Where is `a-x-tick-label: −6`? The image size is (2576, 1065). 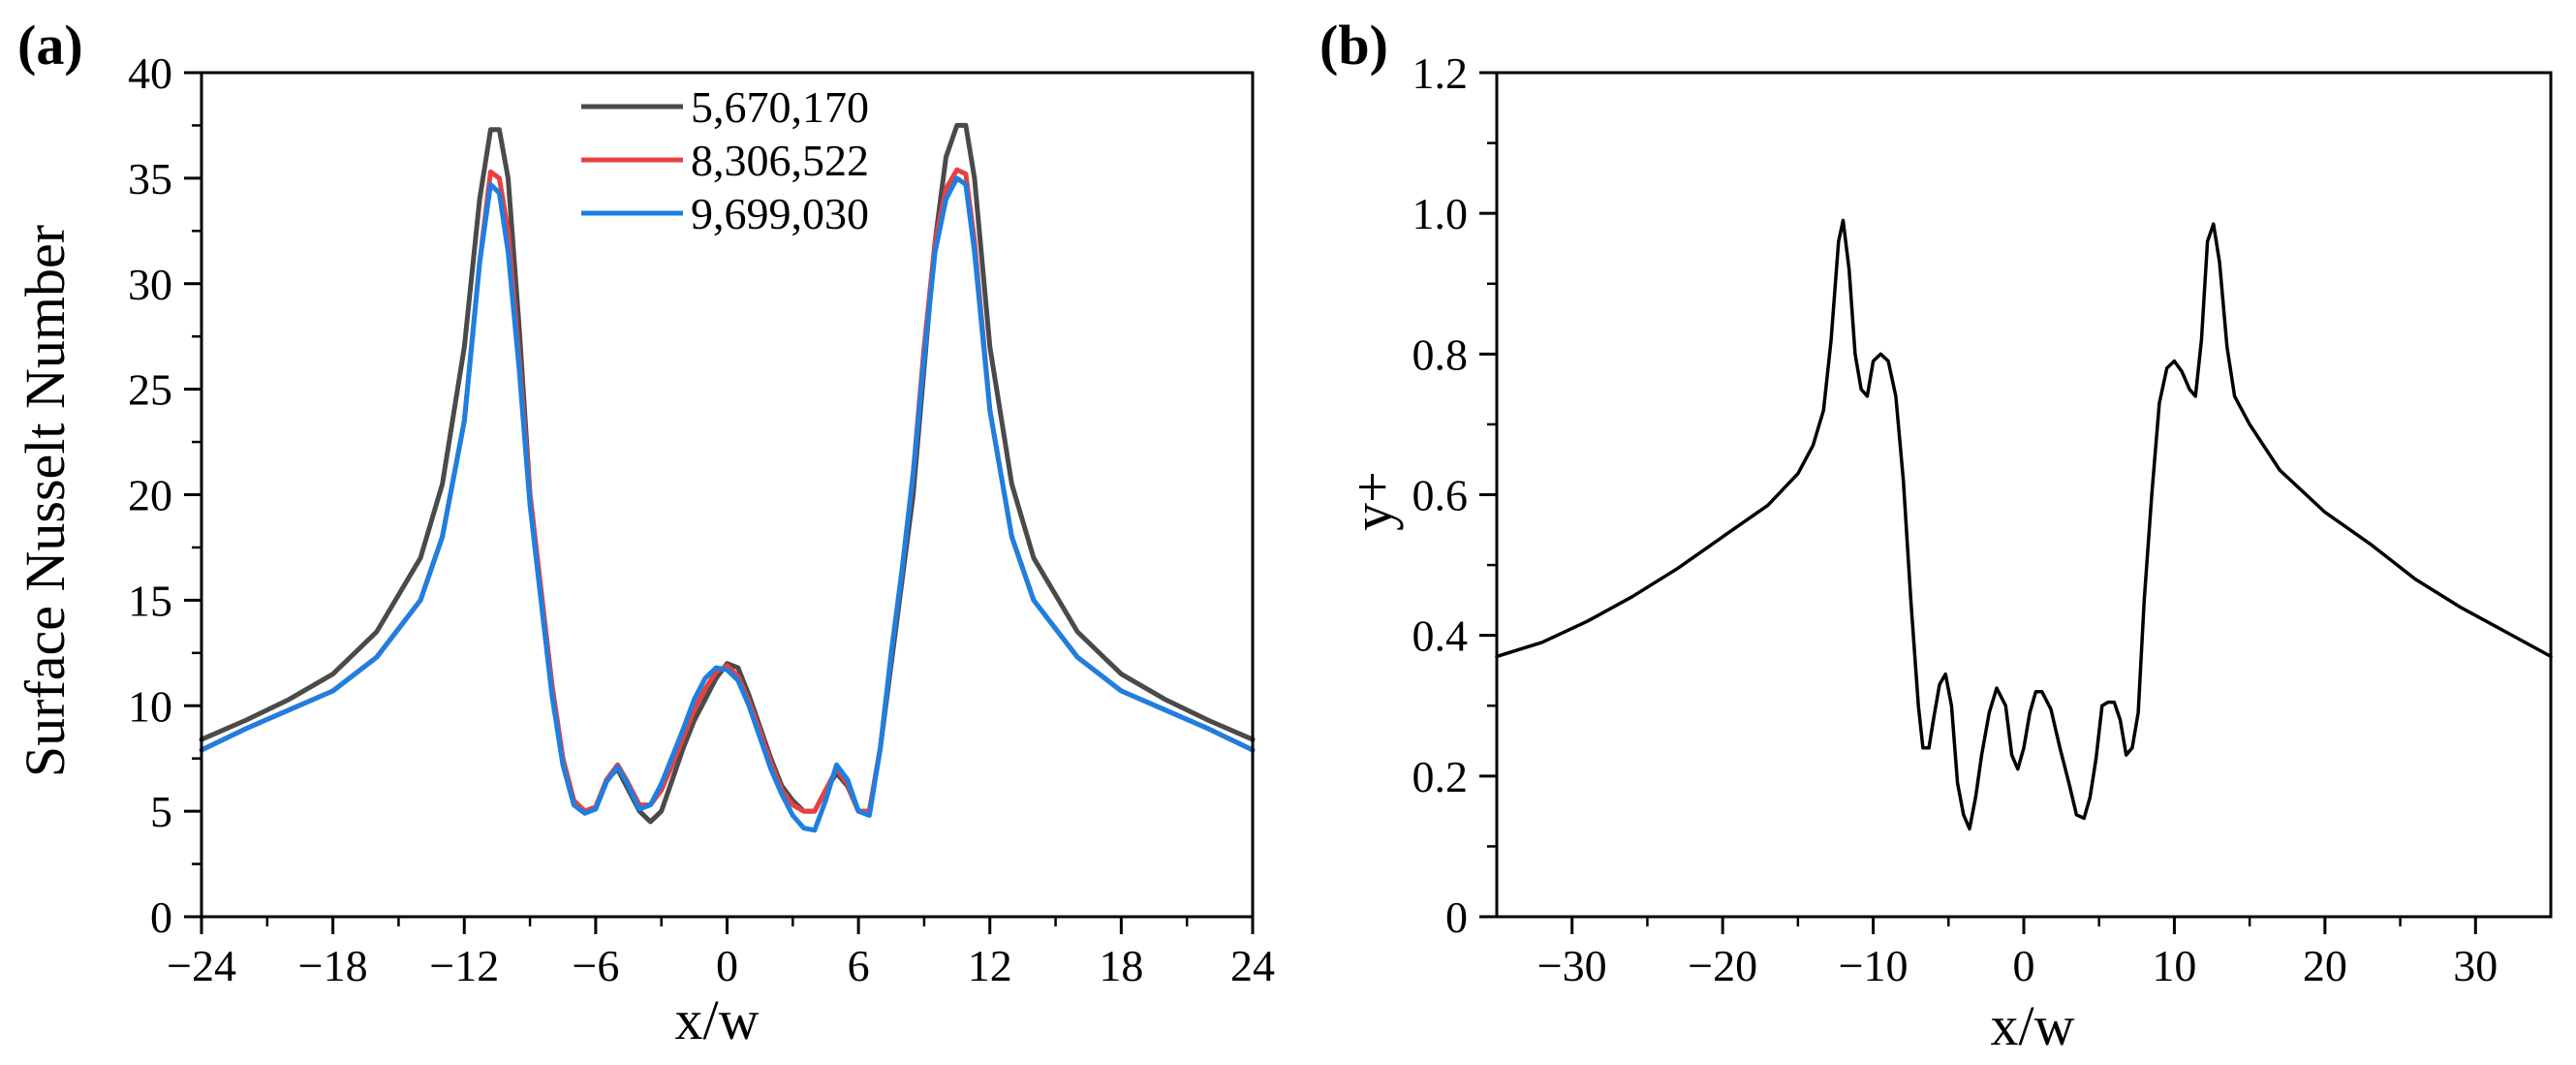 a-x-tick-label: −6 is located at coordinates (595, 966).